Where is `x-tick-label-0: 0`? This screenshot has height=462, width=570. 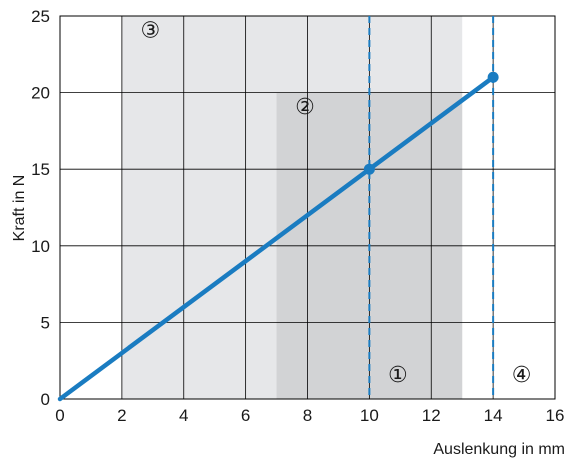 x-tick-label-0: 0 is located at coordinates (59, 415).